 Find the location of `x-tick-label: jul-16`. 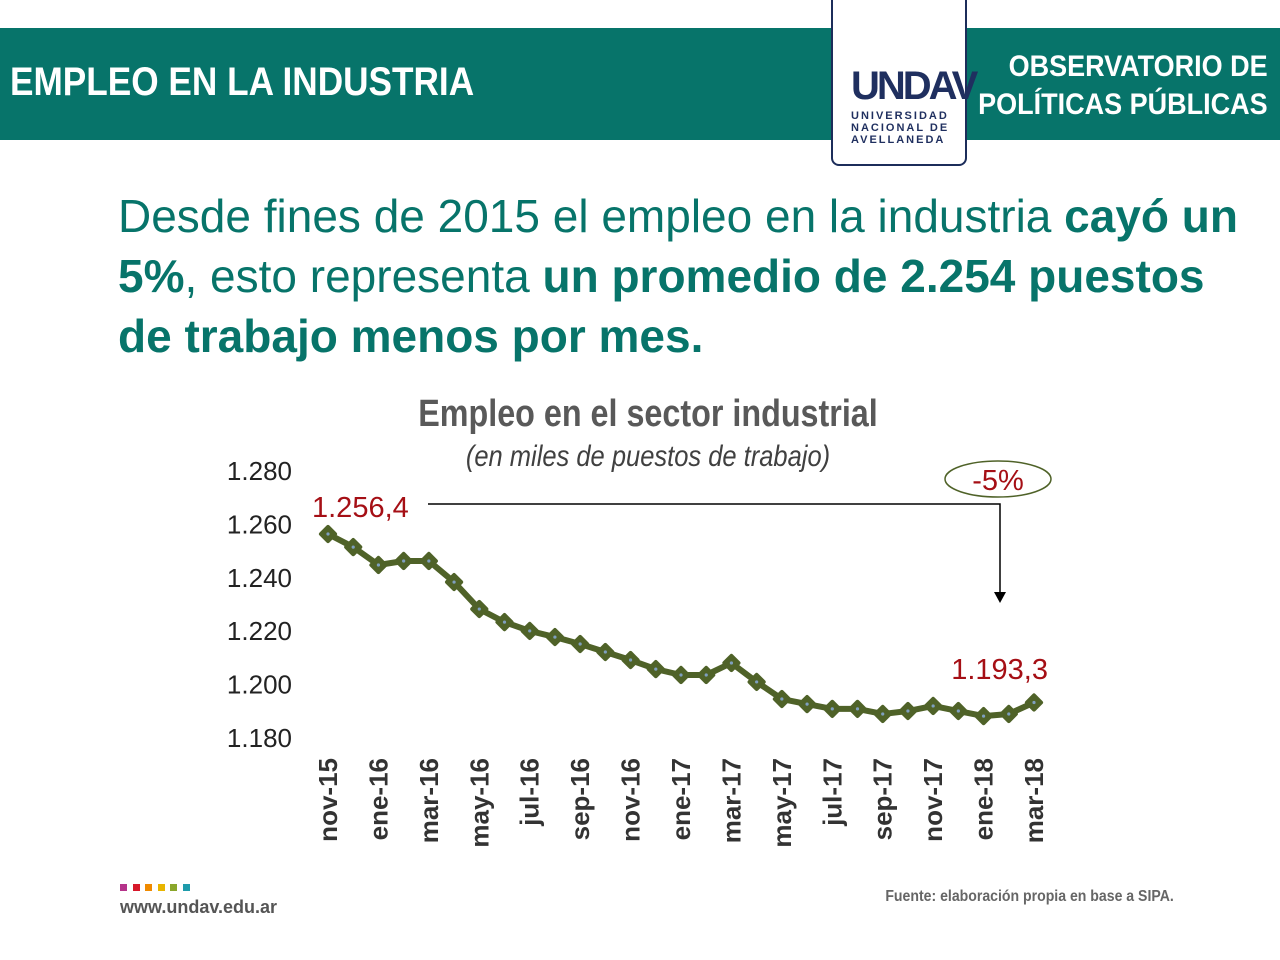

x-tick-label: jul-16 is located at coordinates (530, 792).